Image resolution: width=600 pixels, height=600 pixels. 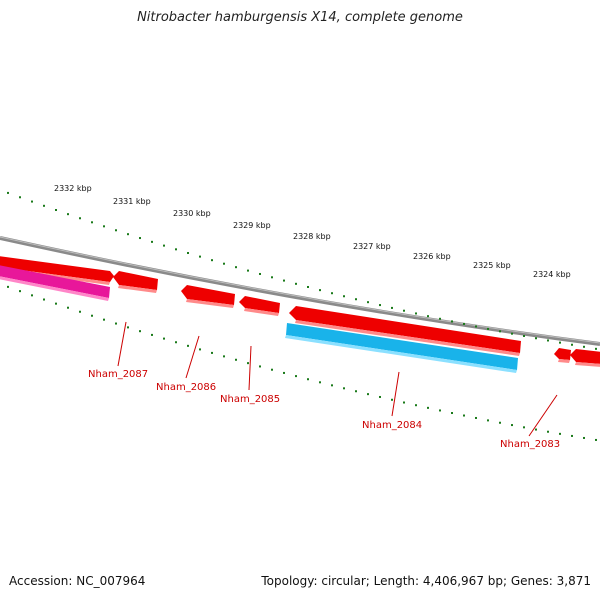 What do you see at coordinates (54, 288) in the screenshot?
I see `gene-reverse-pink-shade` at bounding box center [54, 288].